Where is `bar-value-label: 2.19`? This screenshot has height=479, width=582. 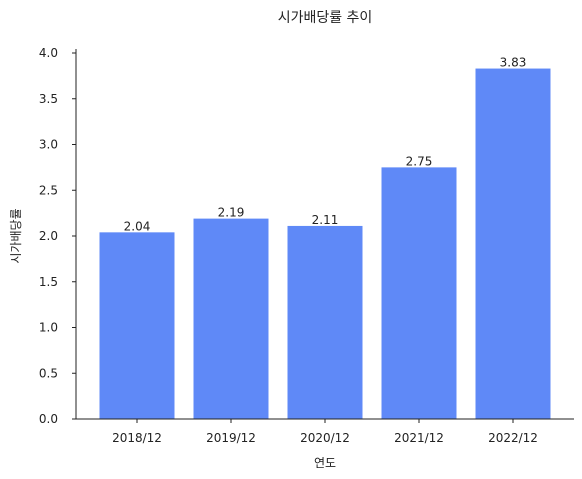
bar-value-label: 2.19 is located at coordinates (231, 213).